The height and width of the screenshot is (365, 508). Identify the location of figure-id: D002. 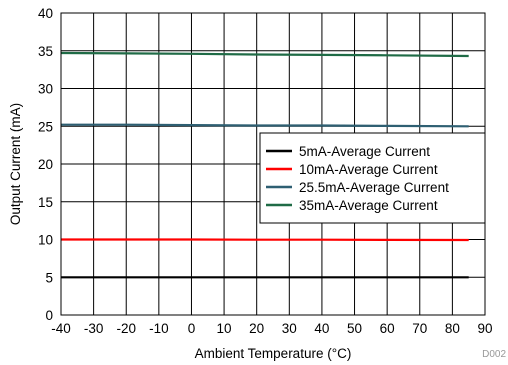
(494, 354).